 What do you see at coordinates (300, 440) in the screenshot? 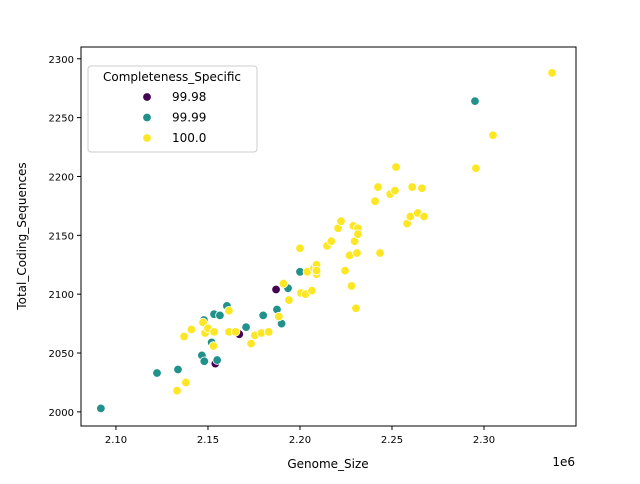
I see `x-tick-label: 2.20` at bounding box center [300, 440].